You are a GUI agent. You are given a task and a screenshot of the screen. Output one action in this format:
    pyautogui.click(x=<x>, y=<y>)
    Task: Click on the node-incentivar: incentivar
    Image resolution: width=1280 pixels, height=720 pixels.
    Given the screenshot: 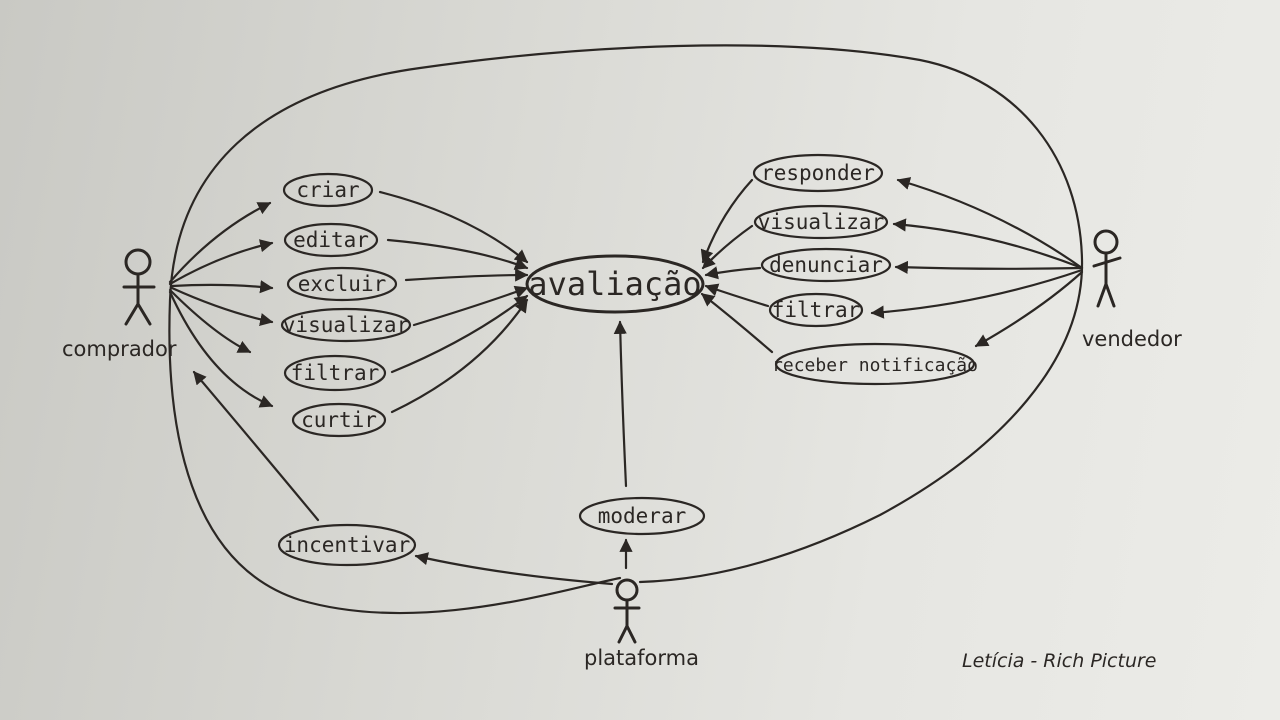 What is the action you would take?
    pyautogui.click(x=347, y=545)
    